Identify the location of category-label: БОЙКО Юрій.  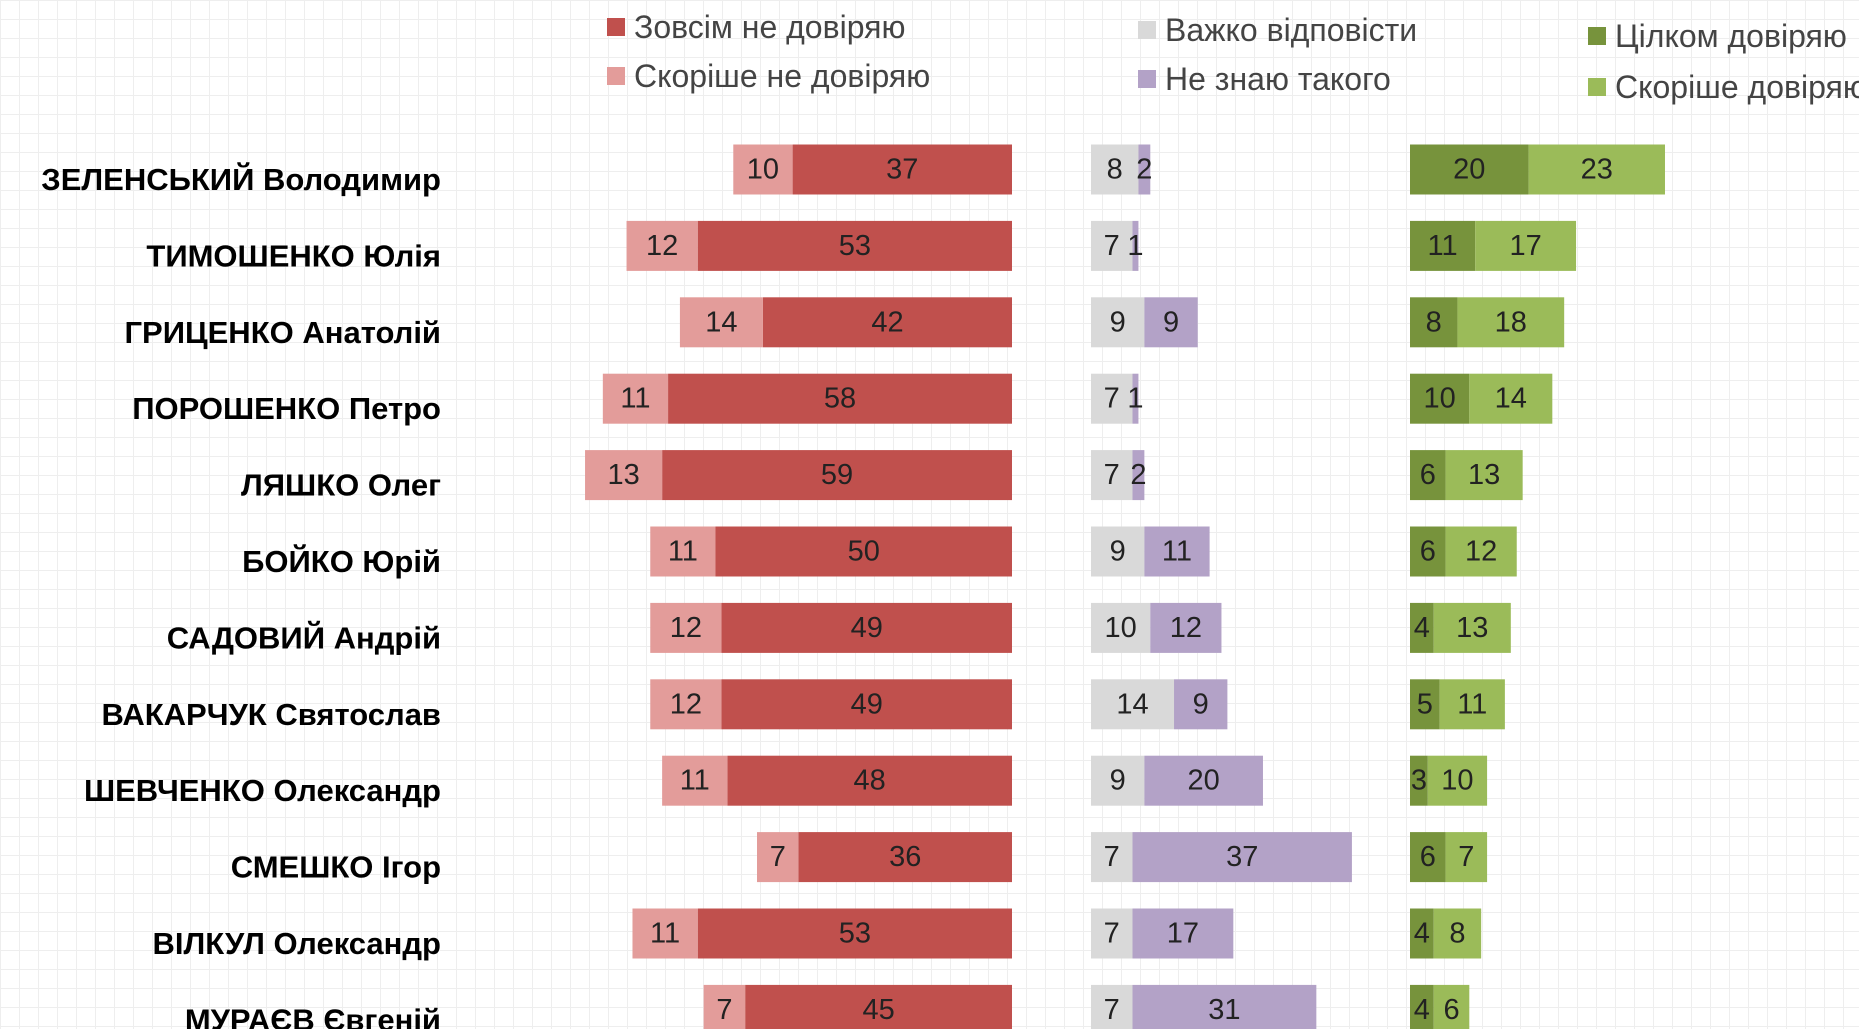
(341, 561).